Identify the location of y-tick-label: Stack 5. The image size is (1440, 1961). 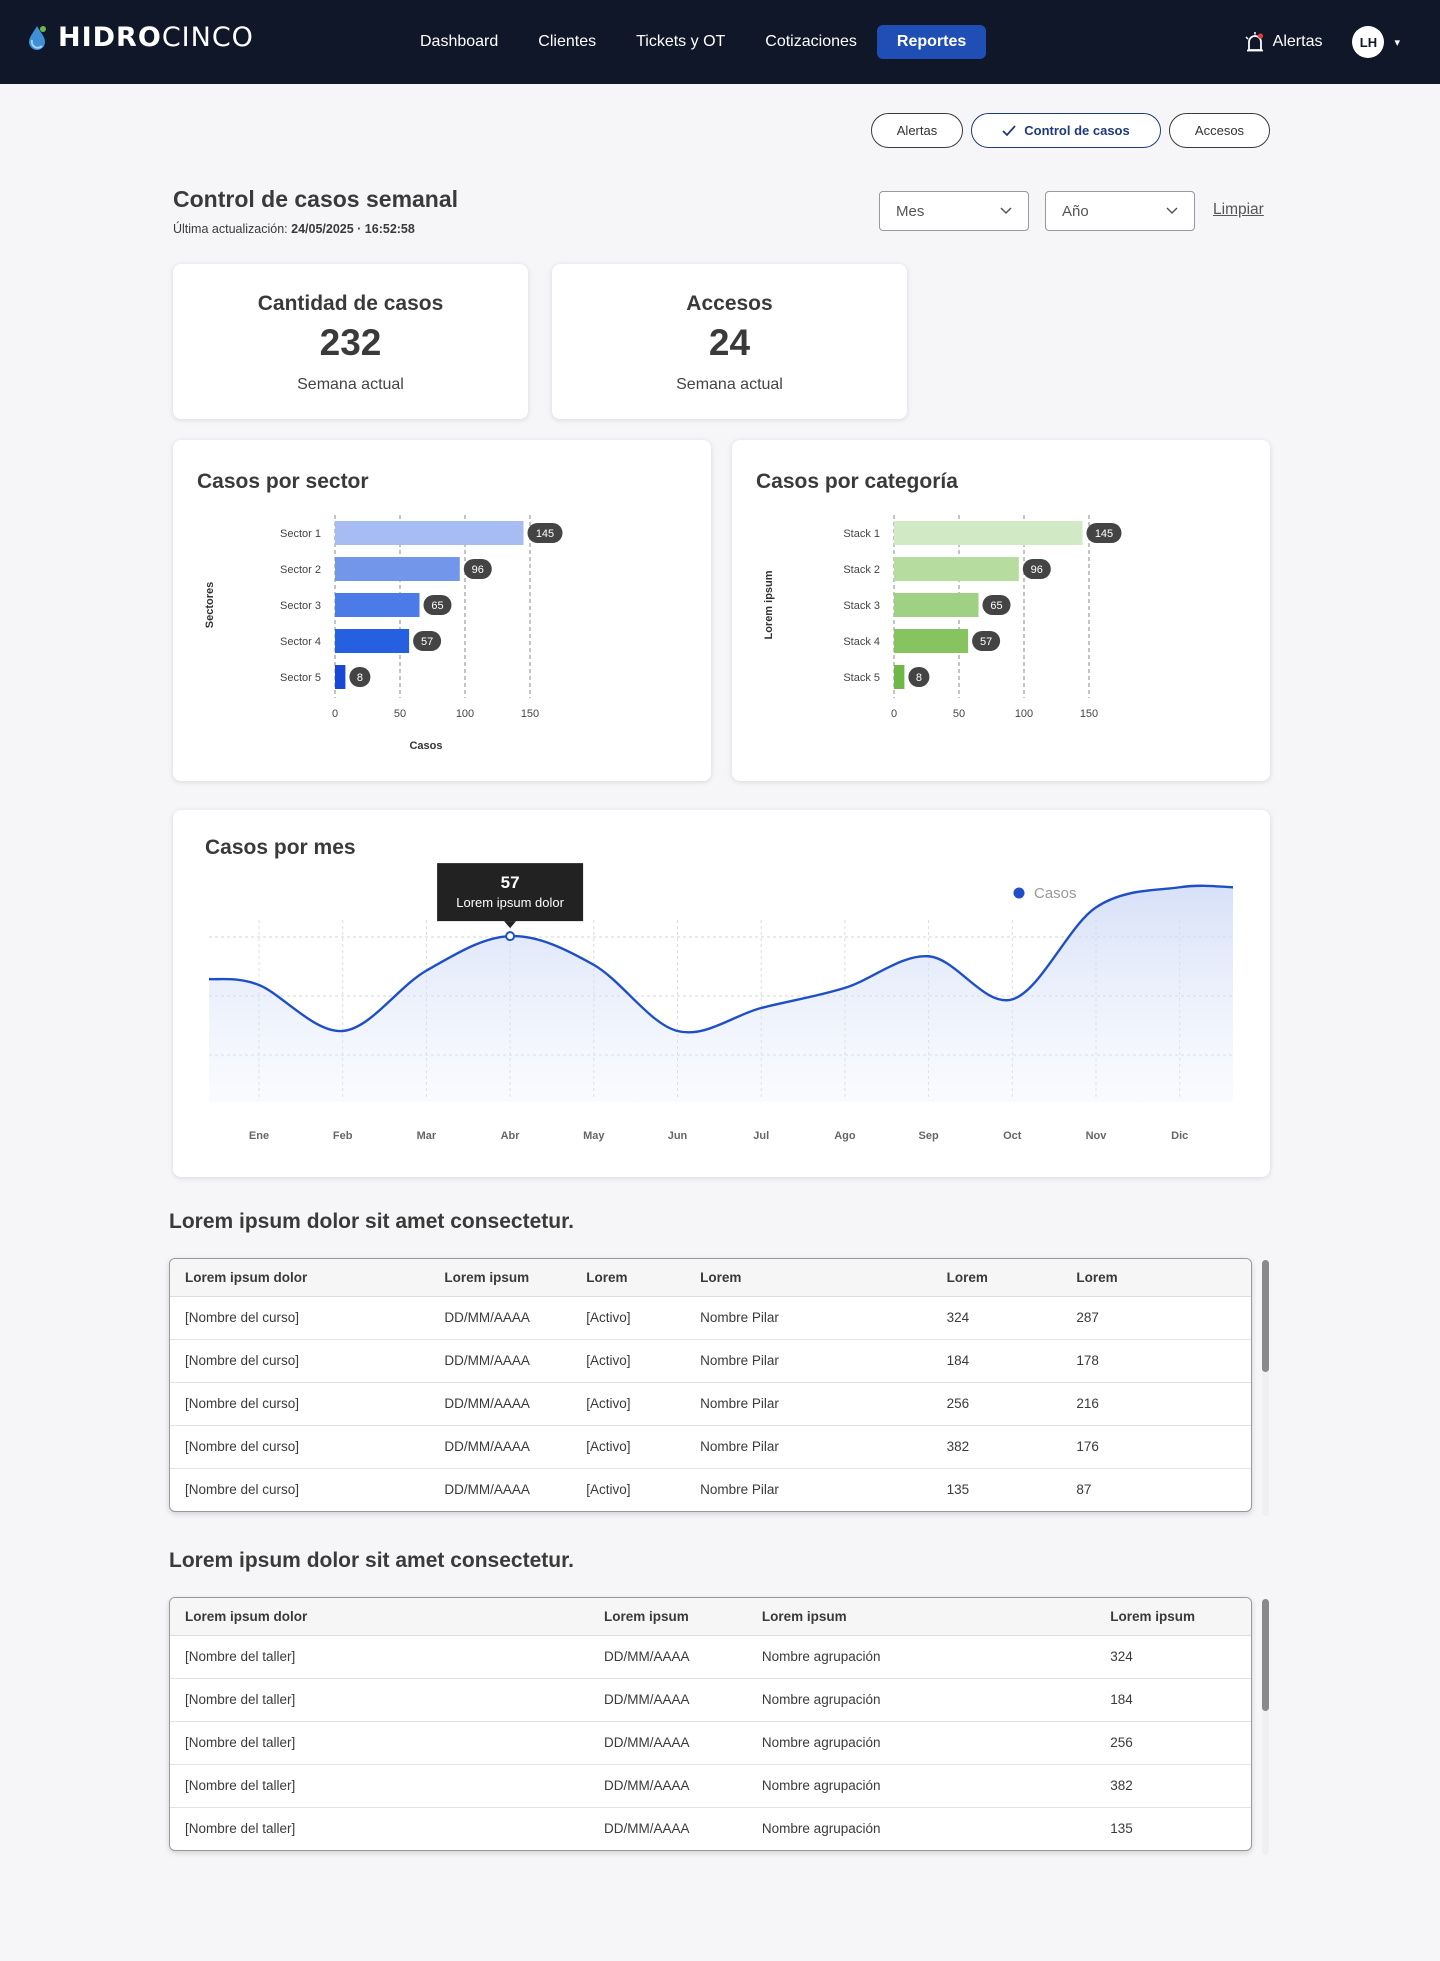
(861, 678).